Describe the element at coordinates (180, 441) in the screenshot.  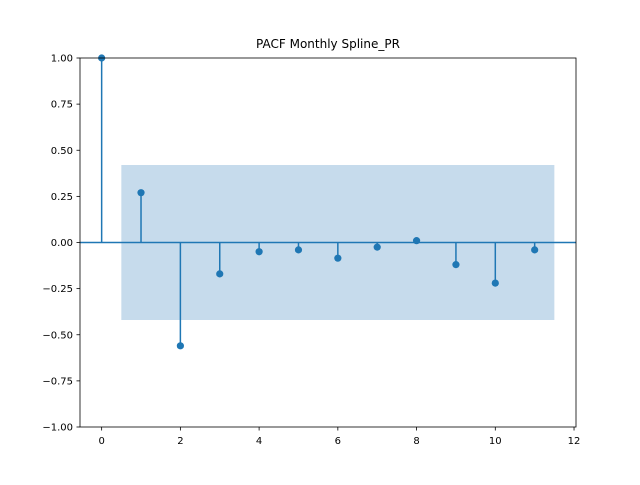
I see `x-tick-label: 2` at that location.